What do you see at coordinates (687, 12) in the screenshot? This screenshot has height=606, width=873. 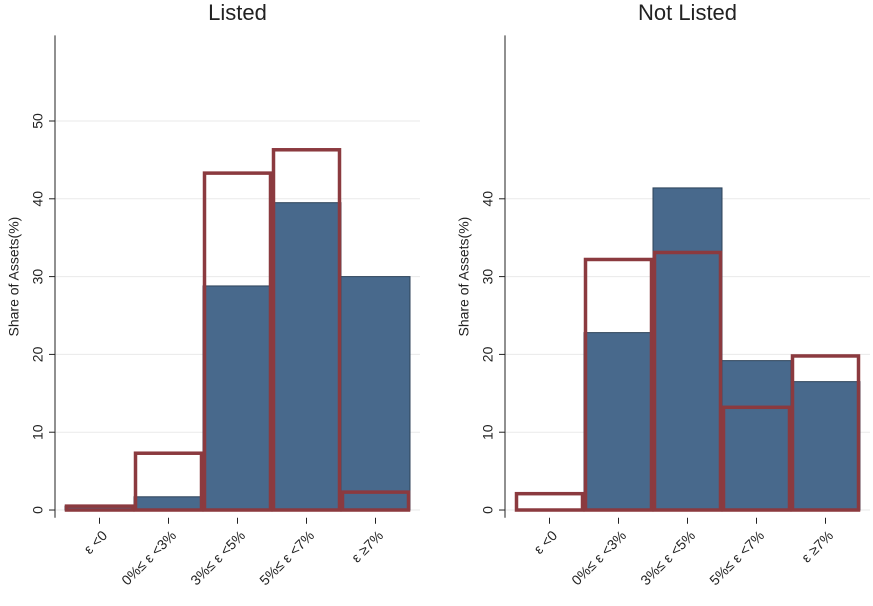 I see `chart-title: Not Listed` at bounding box center [687, 12].